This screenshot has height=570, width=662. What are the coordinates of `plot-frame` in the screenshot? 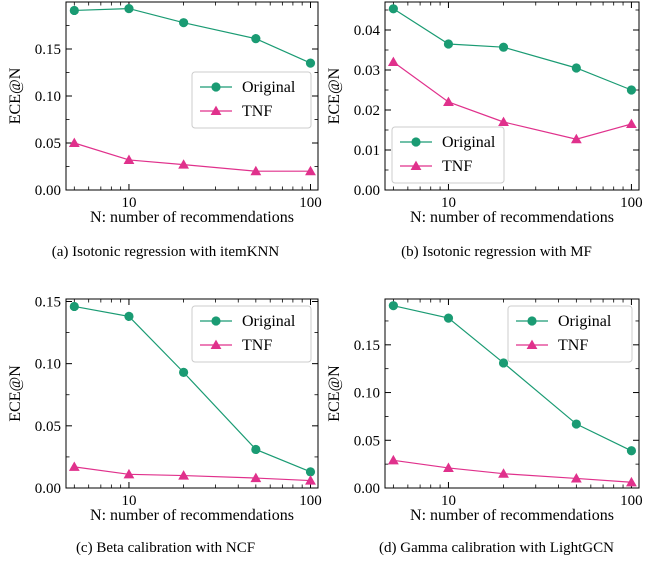 It's located at (512, 393).